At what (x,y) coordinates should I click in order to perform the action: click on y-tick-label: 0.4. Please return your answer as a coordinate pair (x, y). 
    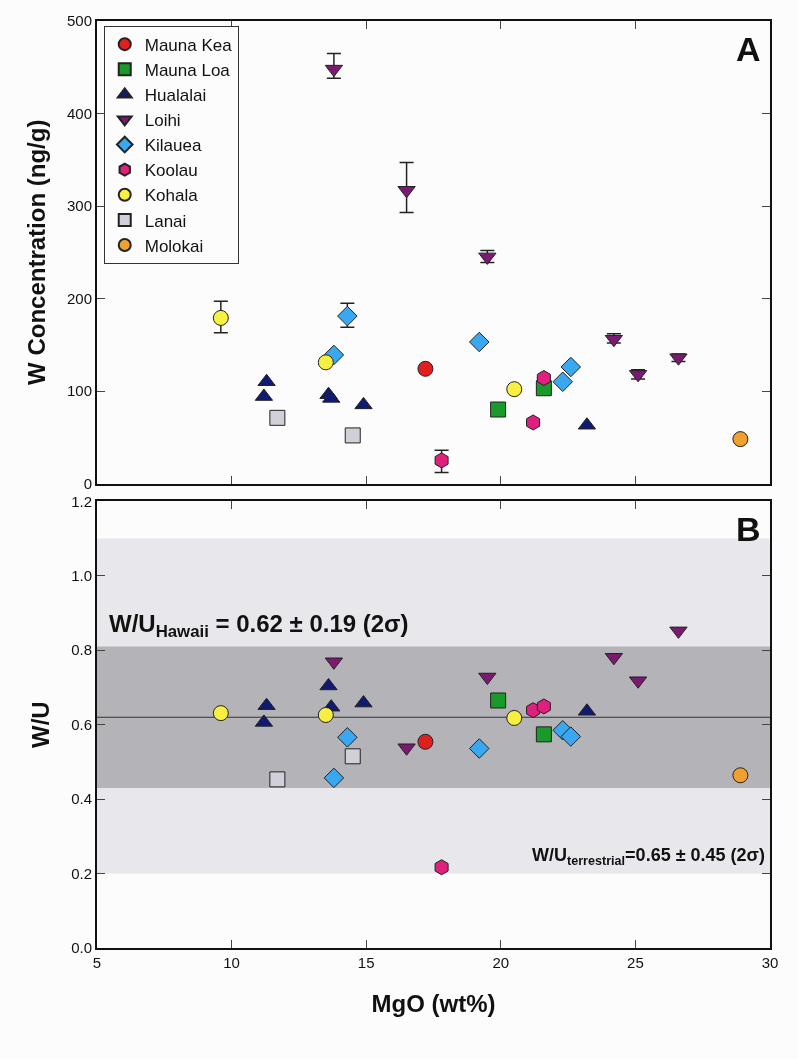
    Looking at the image, I should click on (81, 799).